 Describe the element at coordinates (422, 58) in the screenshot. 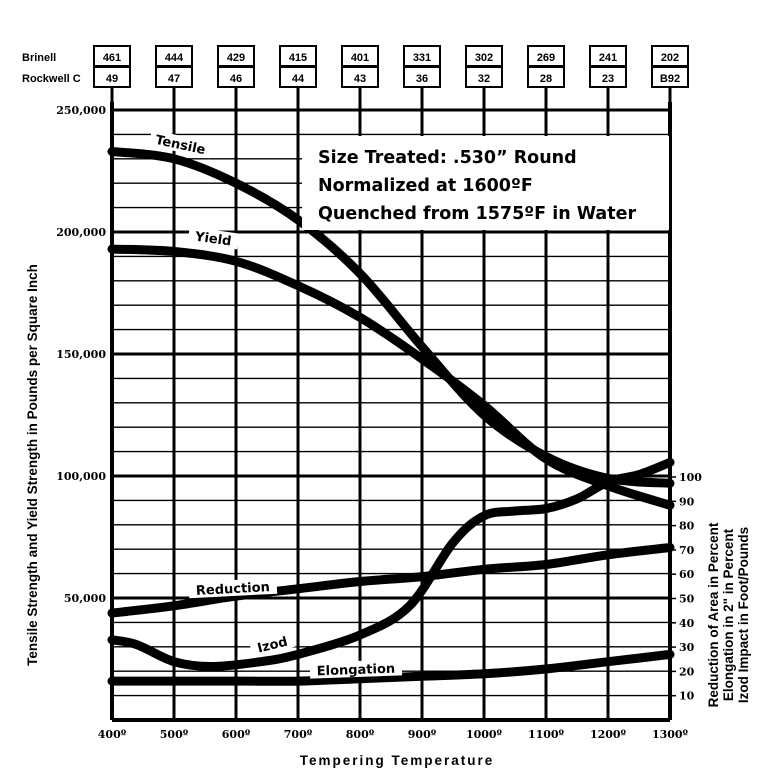

I see `brinell-value: 331` at that location.